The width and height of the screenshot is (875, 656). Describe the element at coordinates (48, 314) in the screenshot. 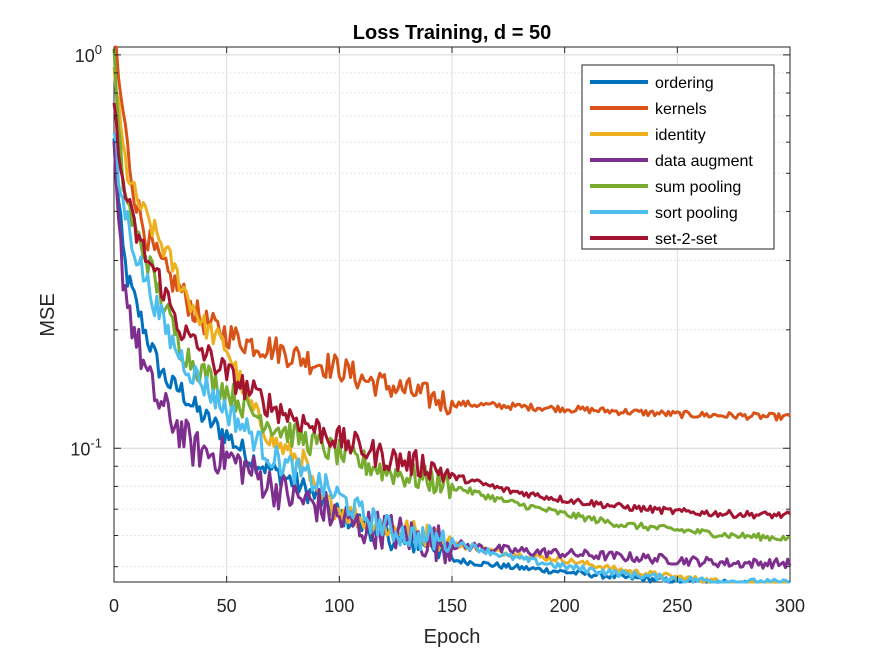

I see `y-axis-label: MSE` at that location.